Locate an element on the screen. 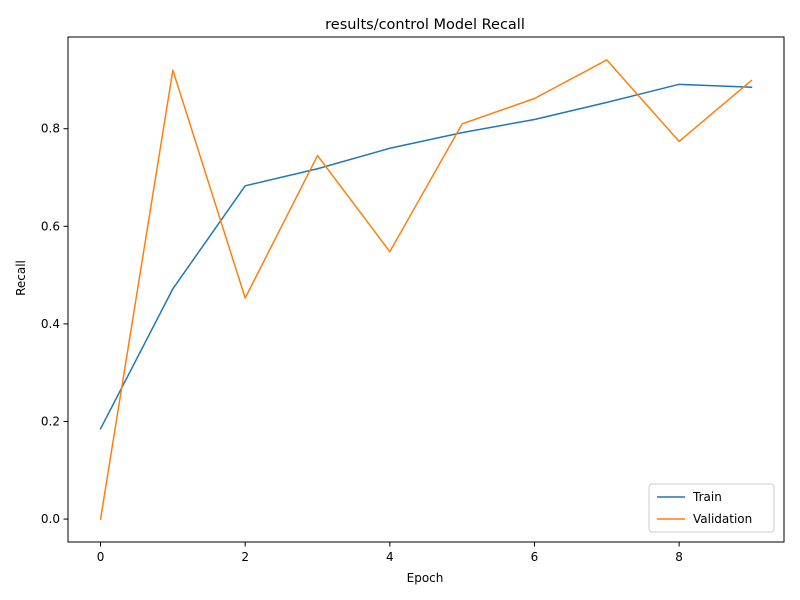  x-axis-ticks: 0 2 4 6 8 is located at coordinates (390, 553).